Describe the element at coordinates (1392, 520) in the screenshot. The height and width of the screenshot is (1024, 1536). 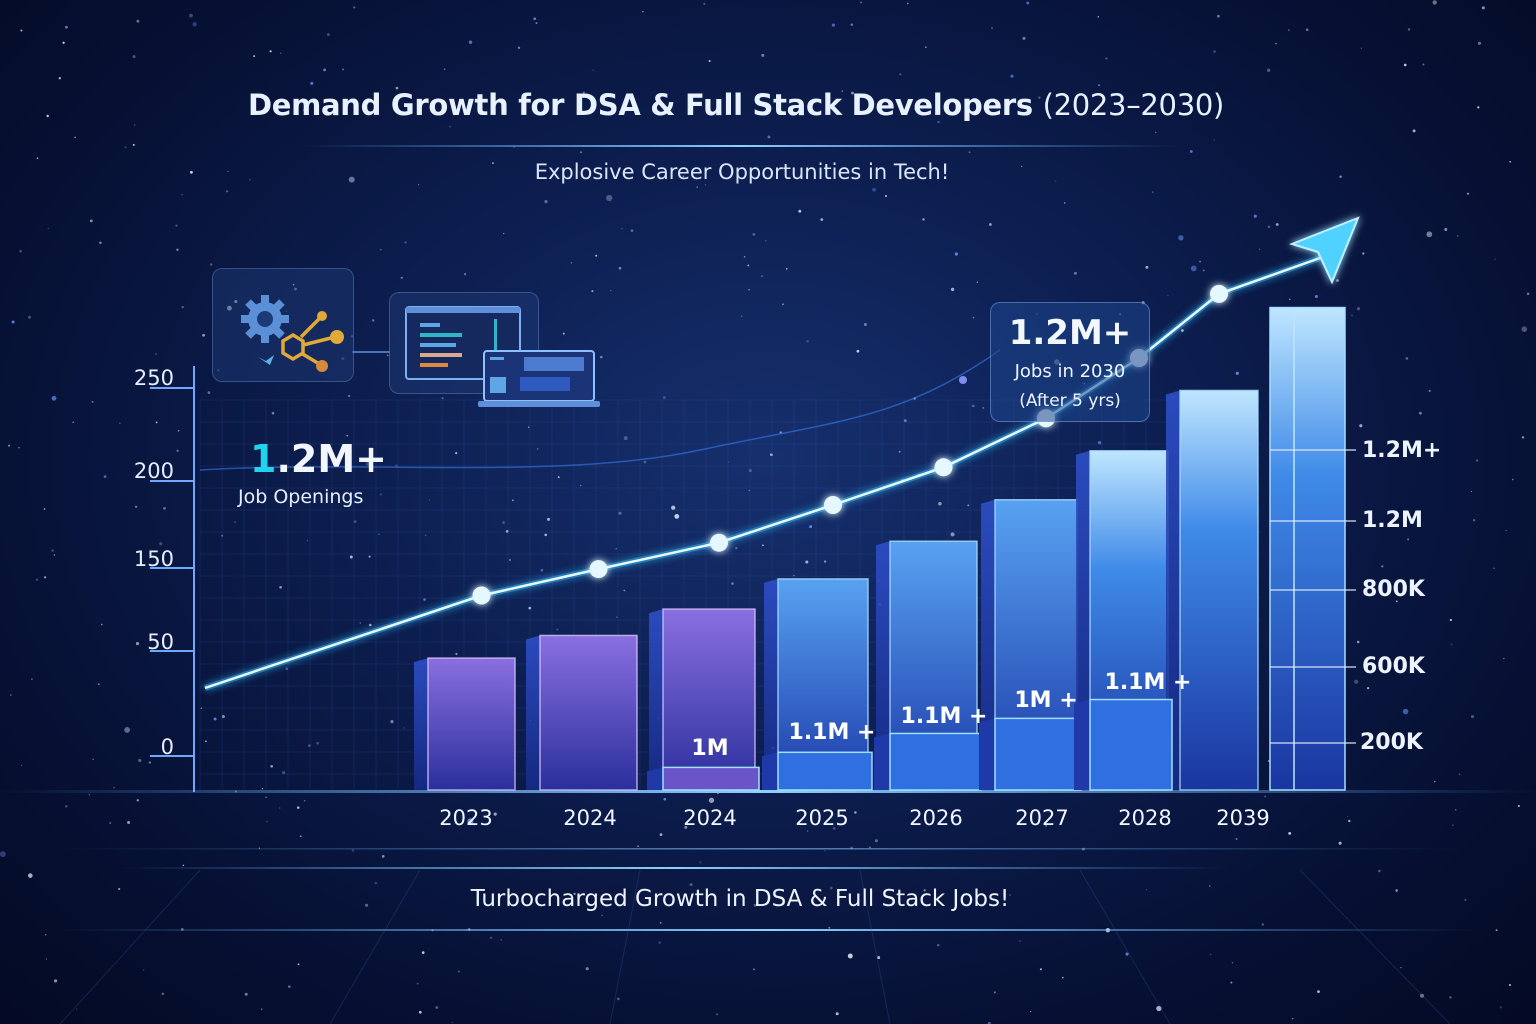
I see `right-tick-label: 1.2M` at that location.